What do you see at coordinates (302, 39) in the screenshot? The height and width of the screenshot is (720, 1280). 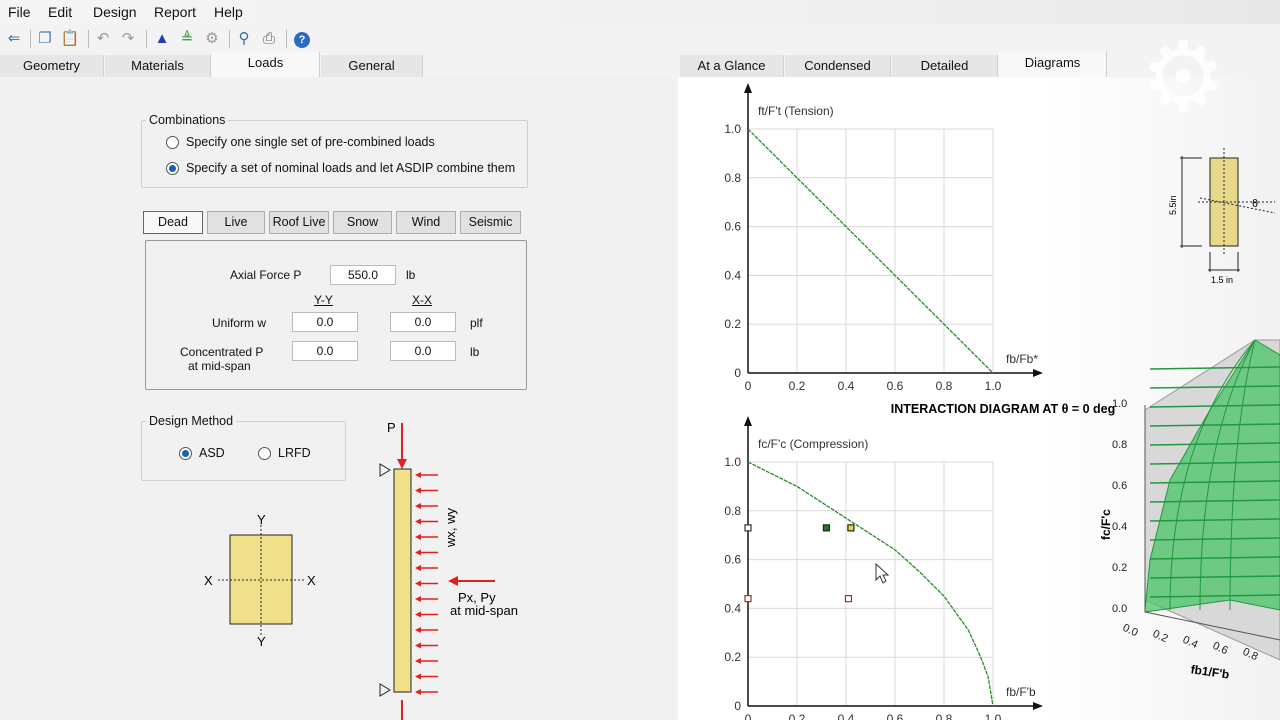 I see `help-icon: ?` at bounding box center [302, 39].